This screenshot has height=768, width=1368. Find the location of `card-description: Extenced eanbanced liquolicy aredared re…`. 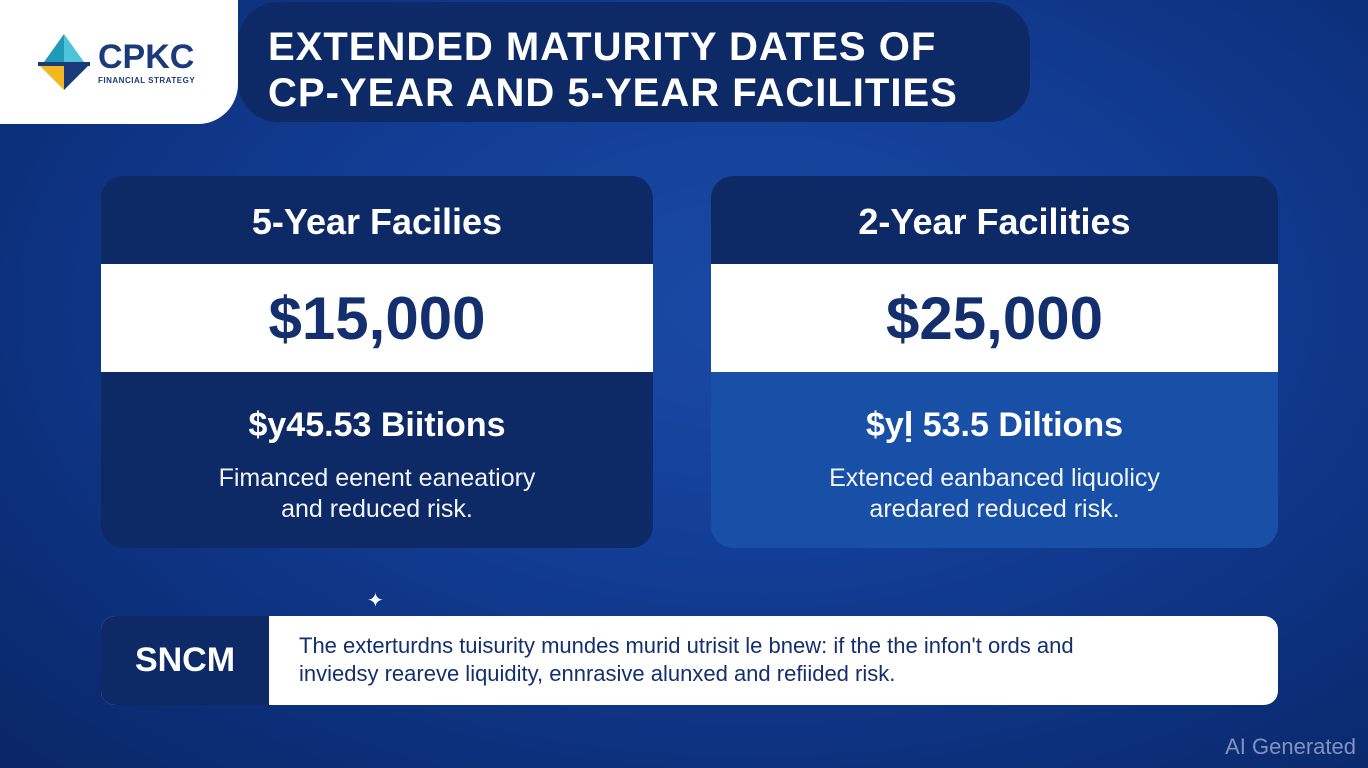

card-description: Extenced eanbanced liquolicy aredared re… is located at coordinates (994, 494).